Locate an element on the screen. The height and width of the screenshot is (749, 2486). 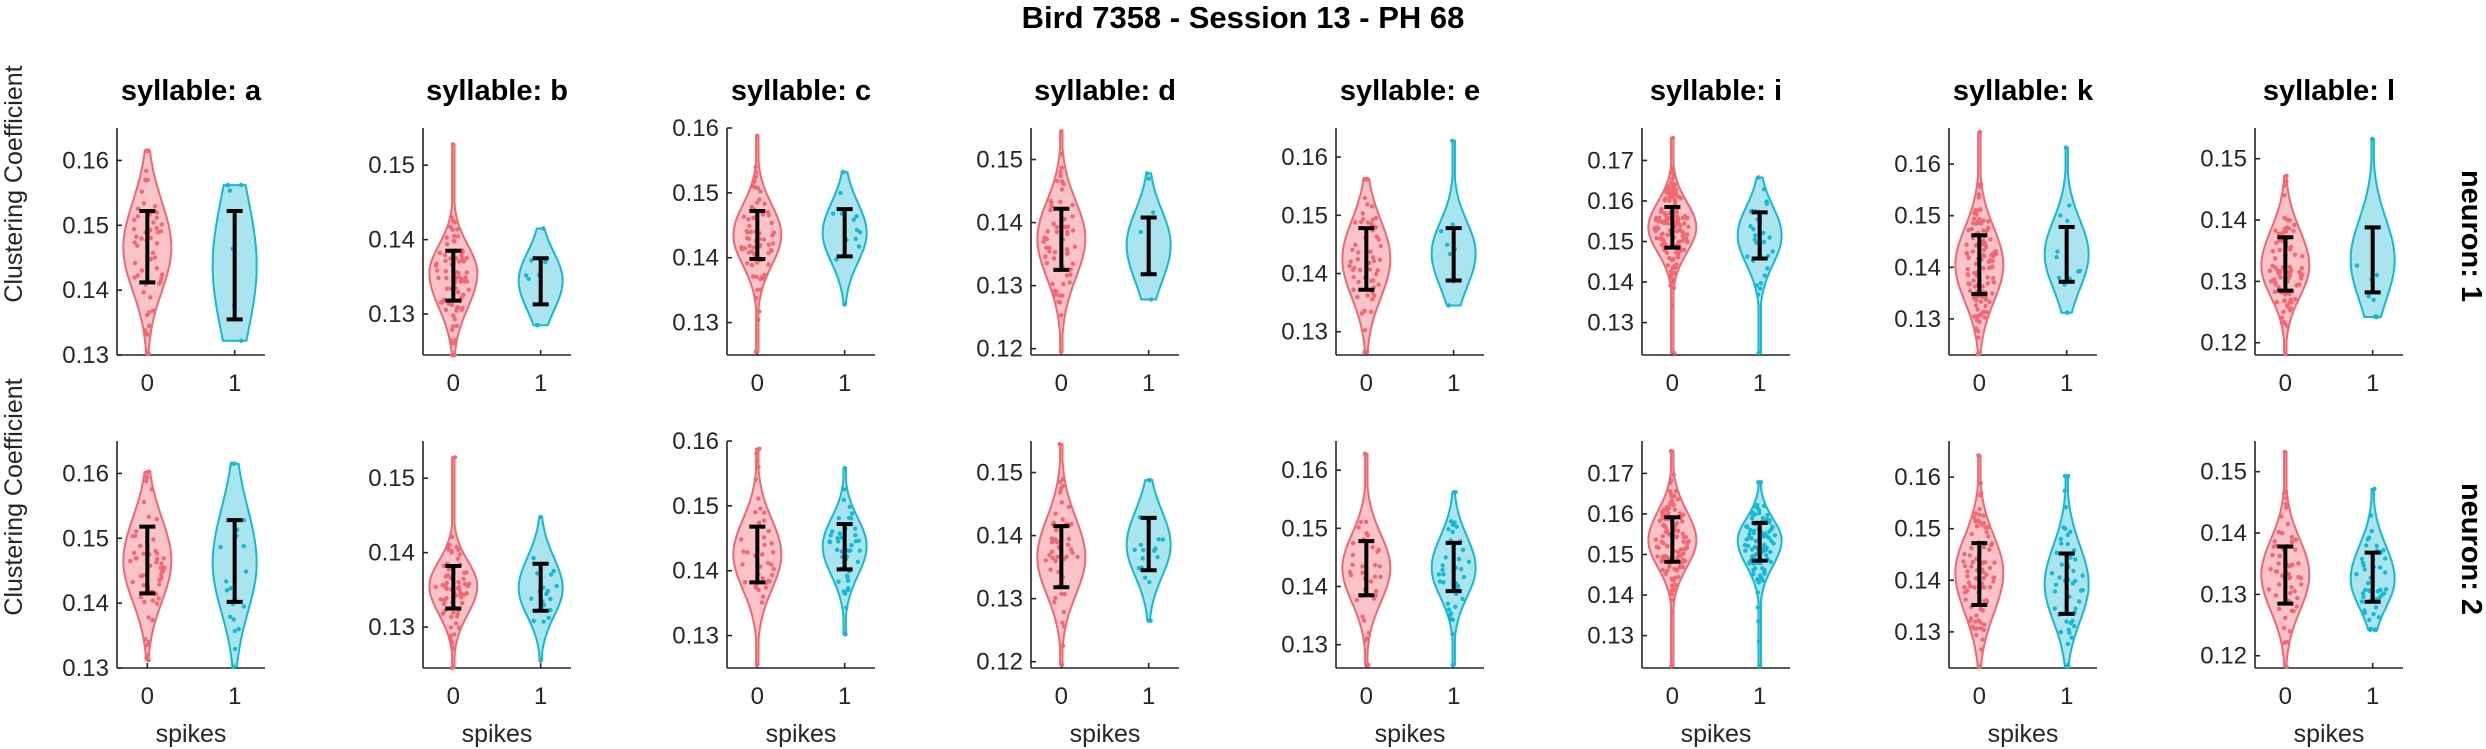
y-tick-label: 0.17 is located at coordinates (1610, 160).